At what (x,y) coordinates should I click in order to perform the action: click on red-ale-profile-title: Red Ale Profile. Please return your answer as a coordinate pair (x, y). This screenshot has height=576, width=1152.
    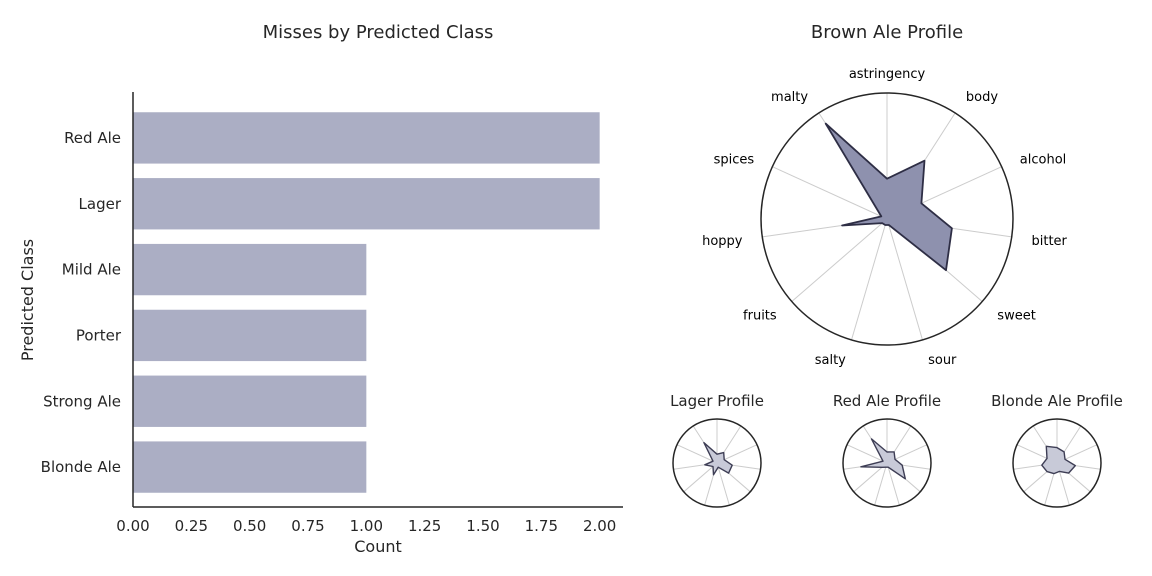
    Looking at the image, I should click on (887, 401).